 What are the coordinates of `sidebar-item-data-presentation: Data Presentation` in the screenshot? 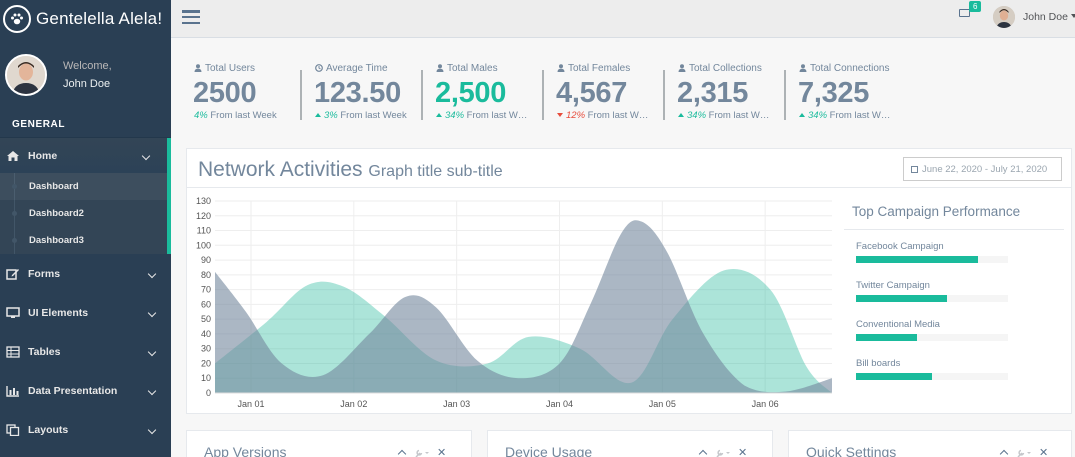 It's located at (85, 390).